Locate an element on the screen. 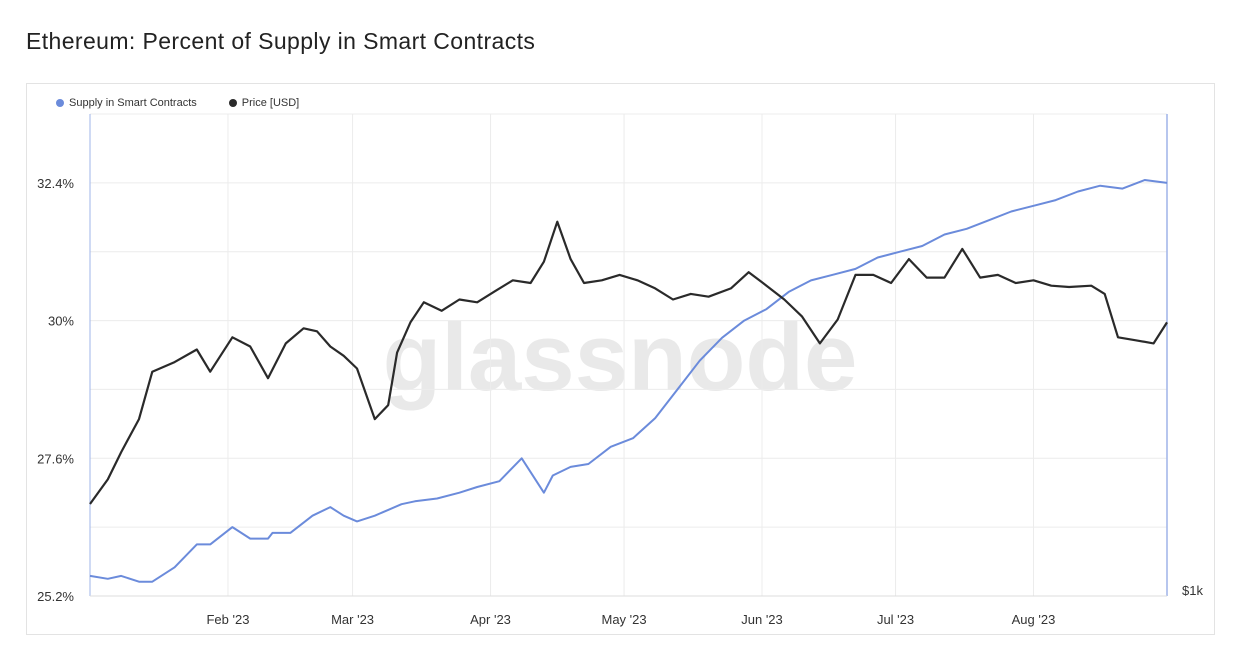  y-left-tick-label: 32.4% is located at coordinates (55, 183).